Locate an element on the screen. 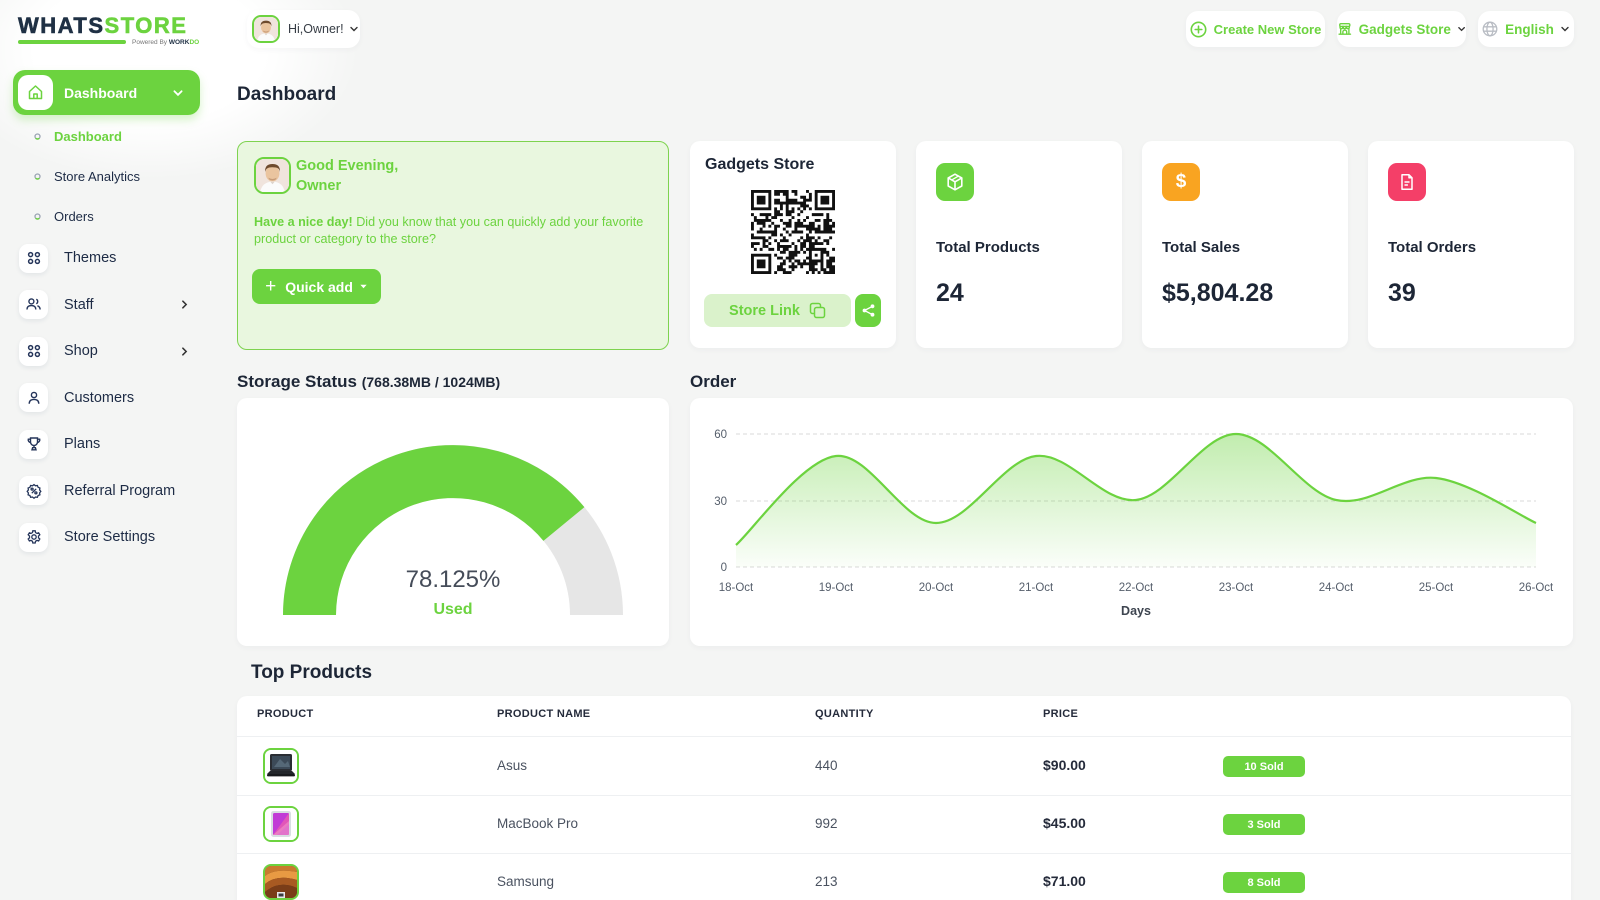 This screenshot has width=1600, height=900. svg-text: 25-Oct is located at coordinates (1436, 588).